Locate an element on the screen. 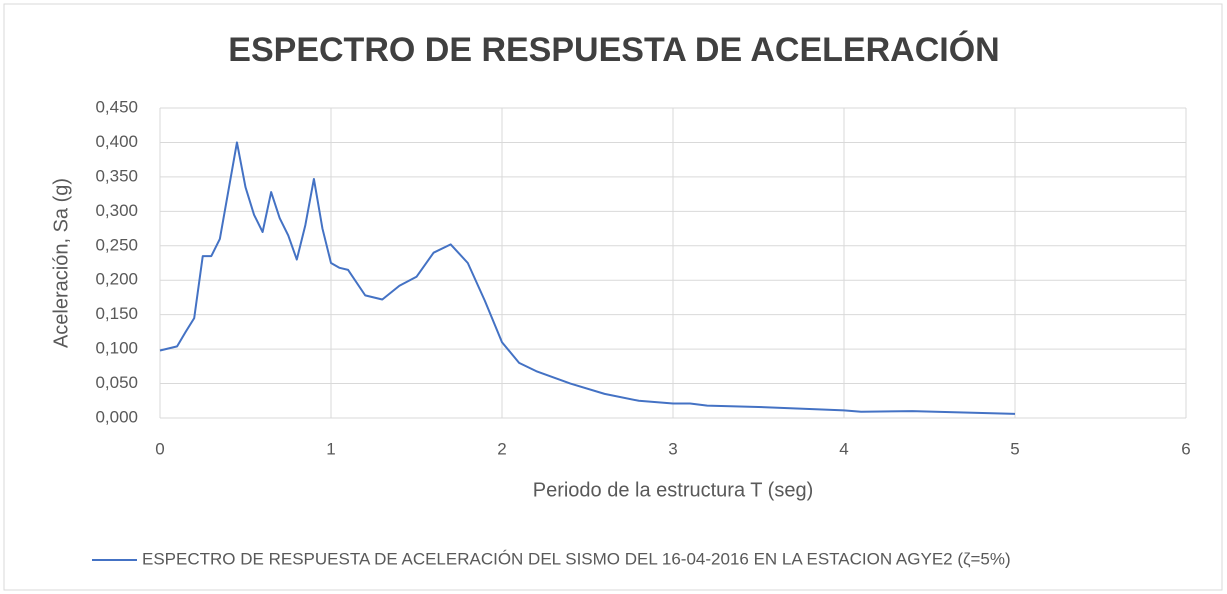 Image resolution: width=1227 pixels, height=594 pixels. y-tick-label: 0,450 is located at coordinates (116, 106).